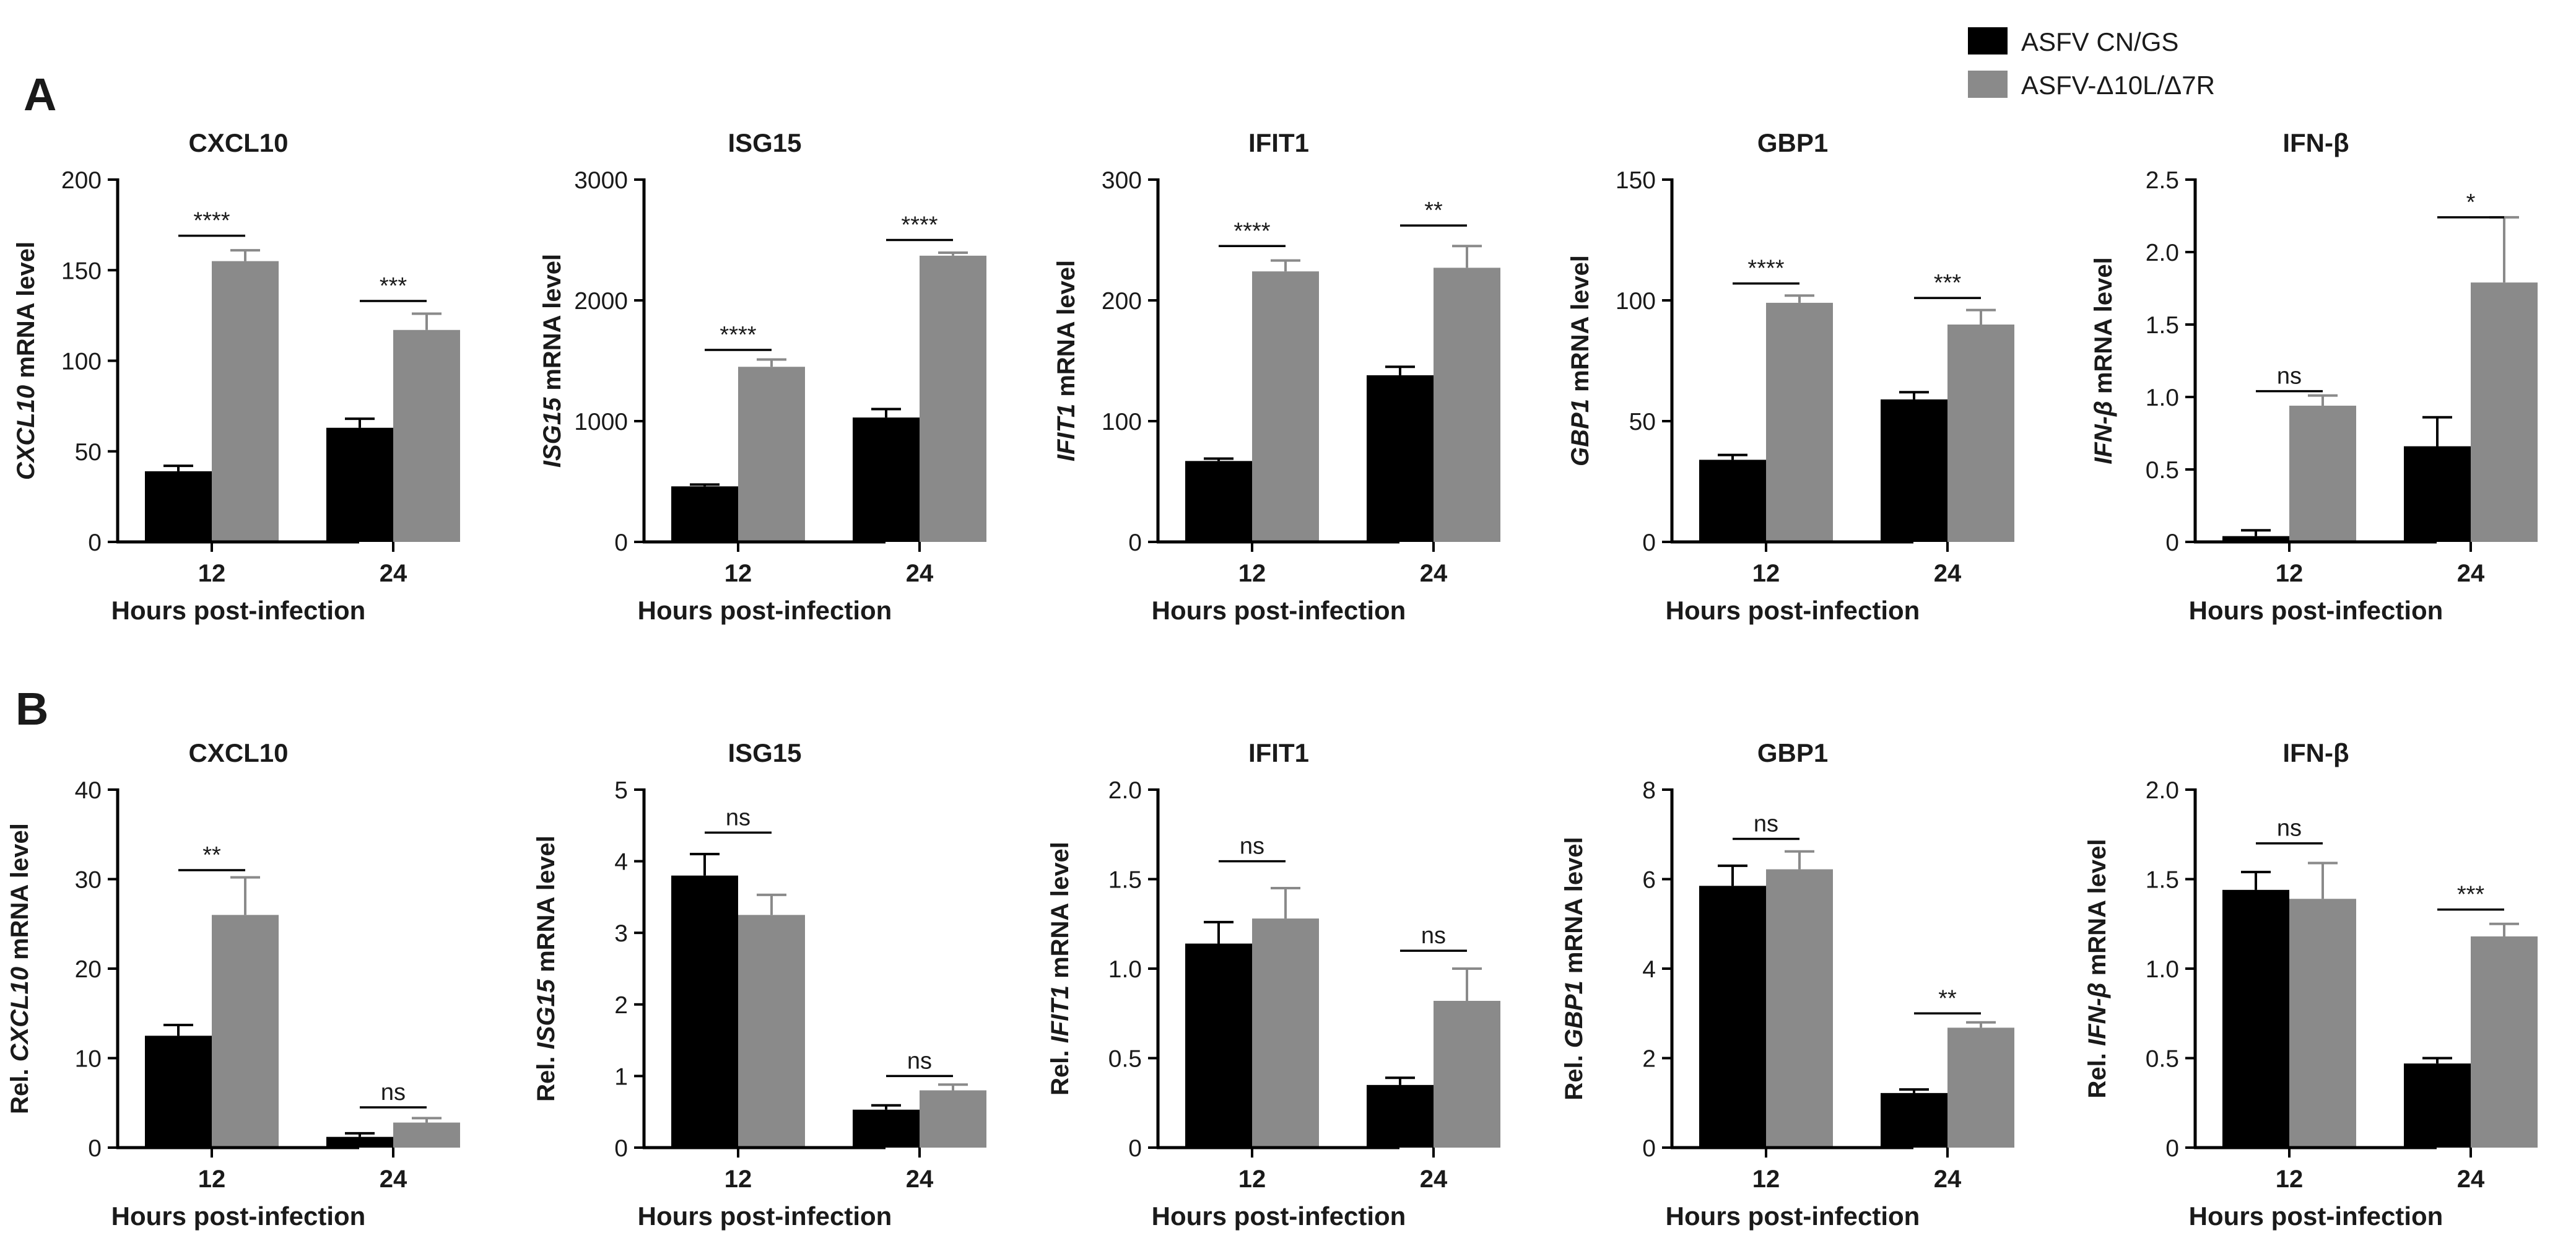 This screenshot has height=1256, width=2576. Describe the element at coordinates (2471, 203) in the screenshot. I see `significance-label: *` at that location.